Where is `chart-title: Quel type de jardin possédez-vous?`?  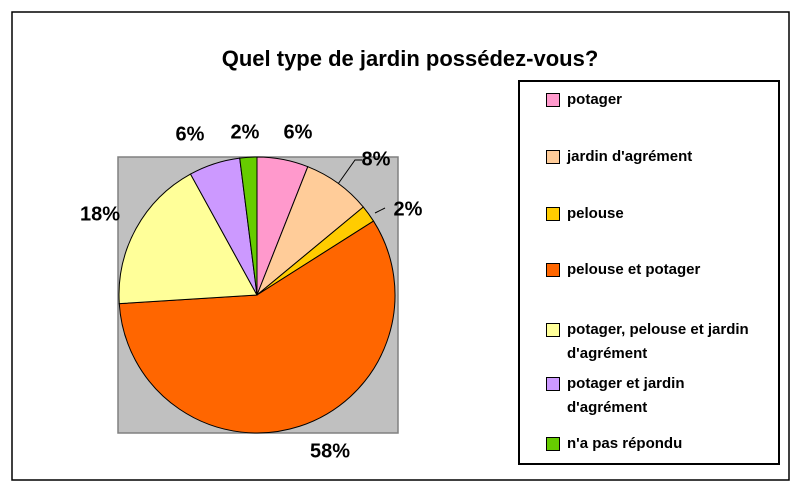 chart-title: Quel type de jardin possédez-vous? is located at coordinates (410, 58).